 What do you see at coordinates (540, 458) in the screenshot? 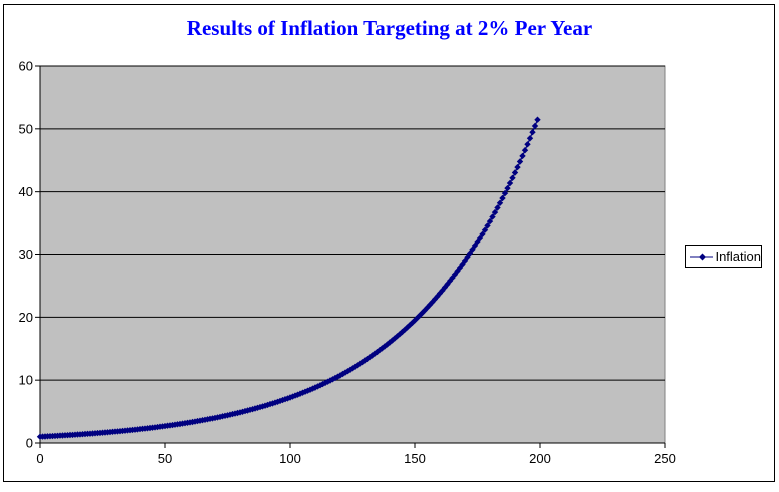
I see `x-tick-label: 200` at bounding box center [540, 458].